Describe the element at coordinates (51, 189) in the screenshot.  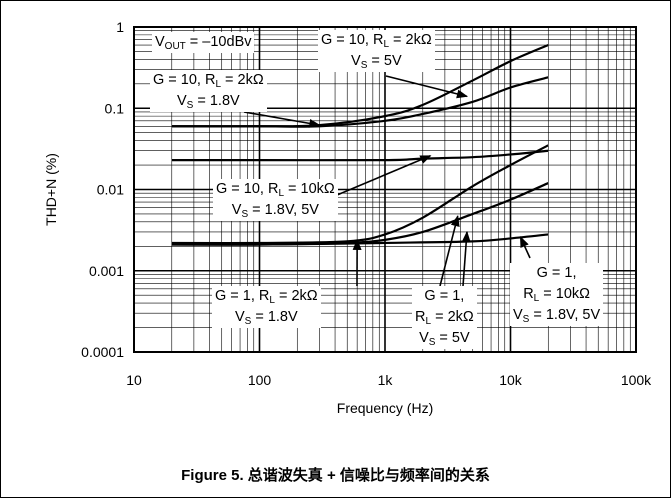
I see `y-axis-label: THD+N (%)` at that location.